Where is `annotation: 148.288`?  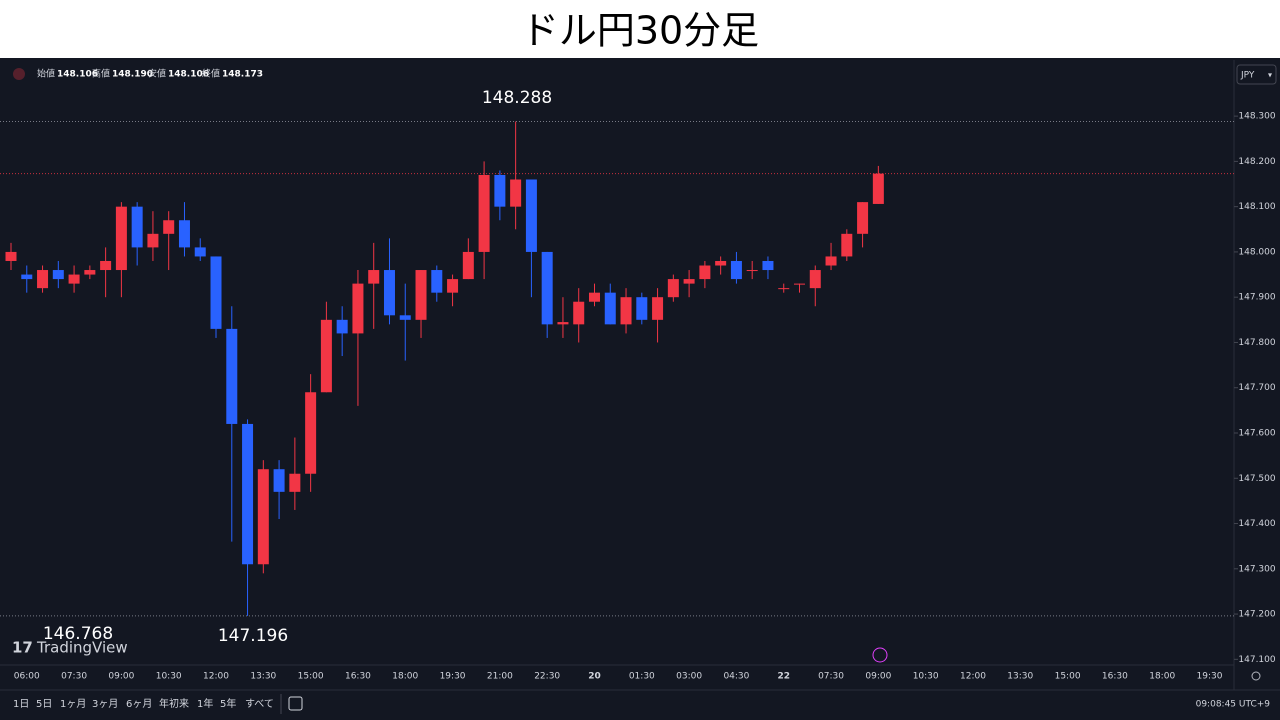 annotation: 148.288 is located at coordinates (517, 98).